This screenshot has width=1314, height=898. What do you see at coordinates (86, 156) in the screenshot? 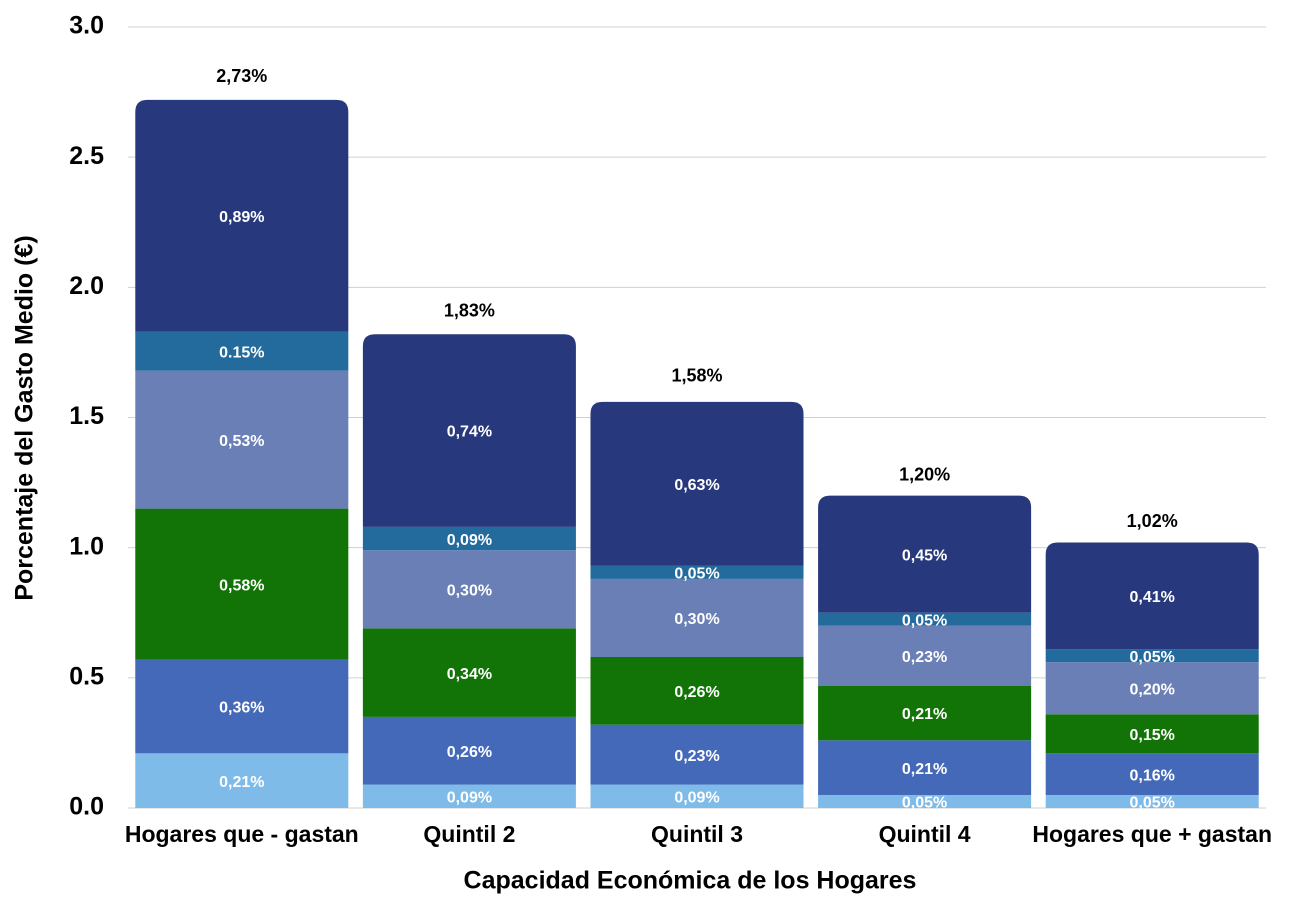
I see `y-tick-label: 2.5` at bounding box center [86, 156].